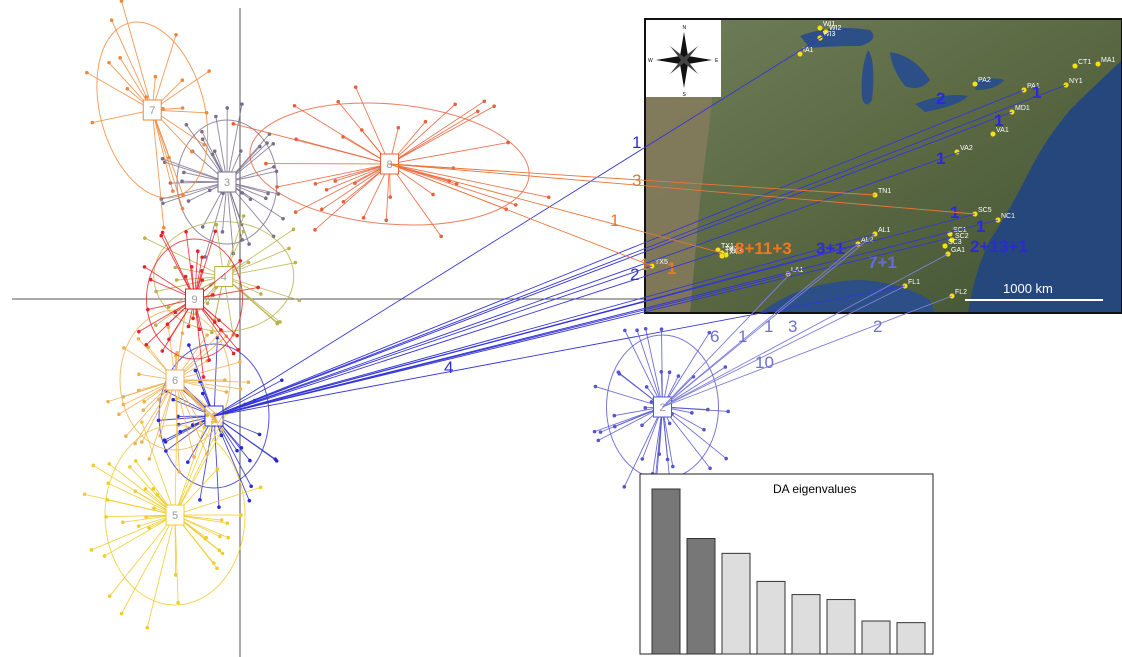 This screenshot has width=1122, height=657. What do you see at coordinates (1024, 90) in the screenshot?
I see `map-site-pa1` at bounding box center [1024, 90].